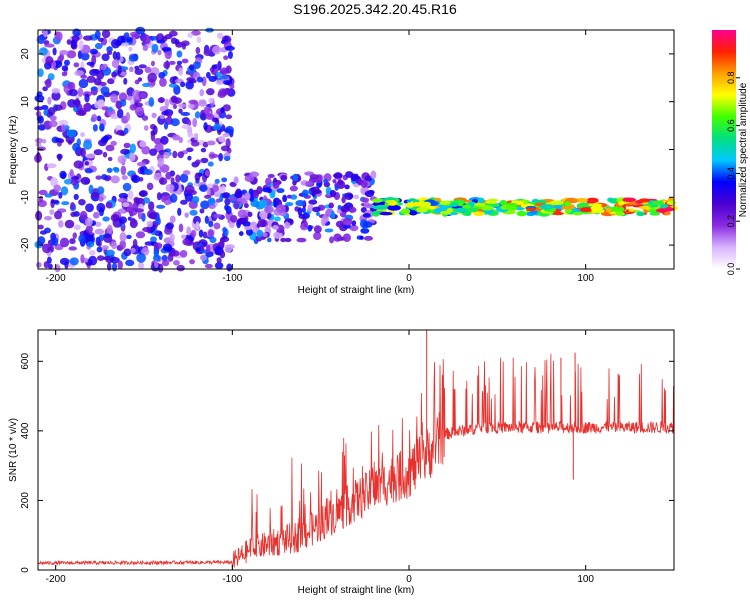 The height and width of the screenshot is (605, 750). I want to click on spectrogram-x-tick-label: -100, so click(232, 278).